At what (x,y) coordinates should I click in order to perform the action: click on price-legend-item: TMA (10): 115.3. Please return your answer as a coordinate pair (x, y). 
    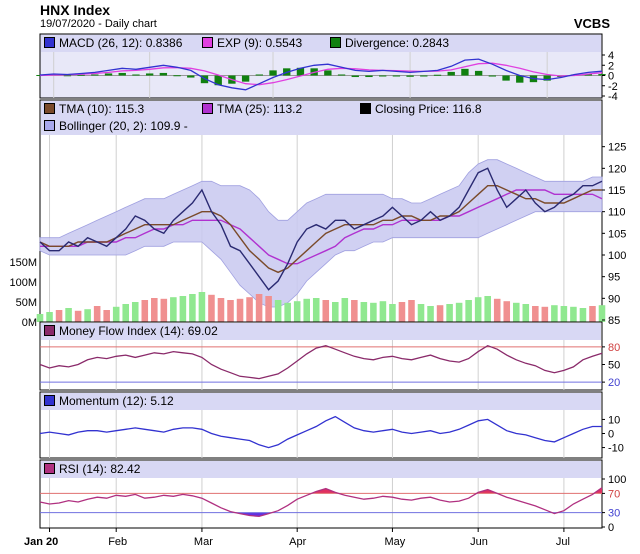
    Looking at the image, I should click on (119, 109).